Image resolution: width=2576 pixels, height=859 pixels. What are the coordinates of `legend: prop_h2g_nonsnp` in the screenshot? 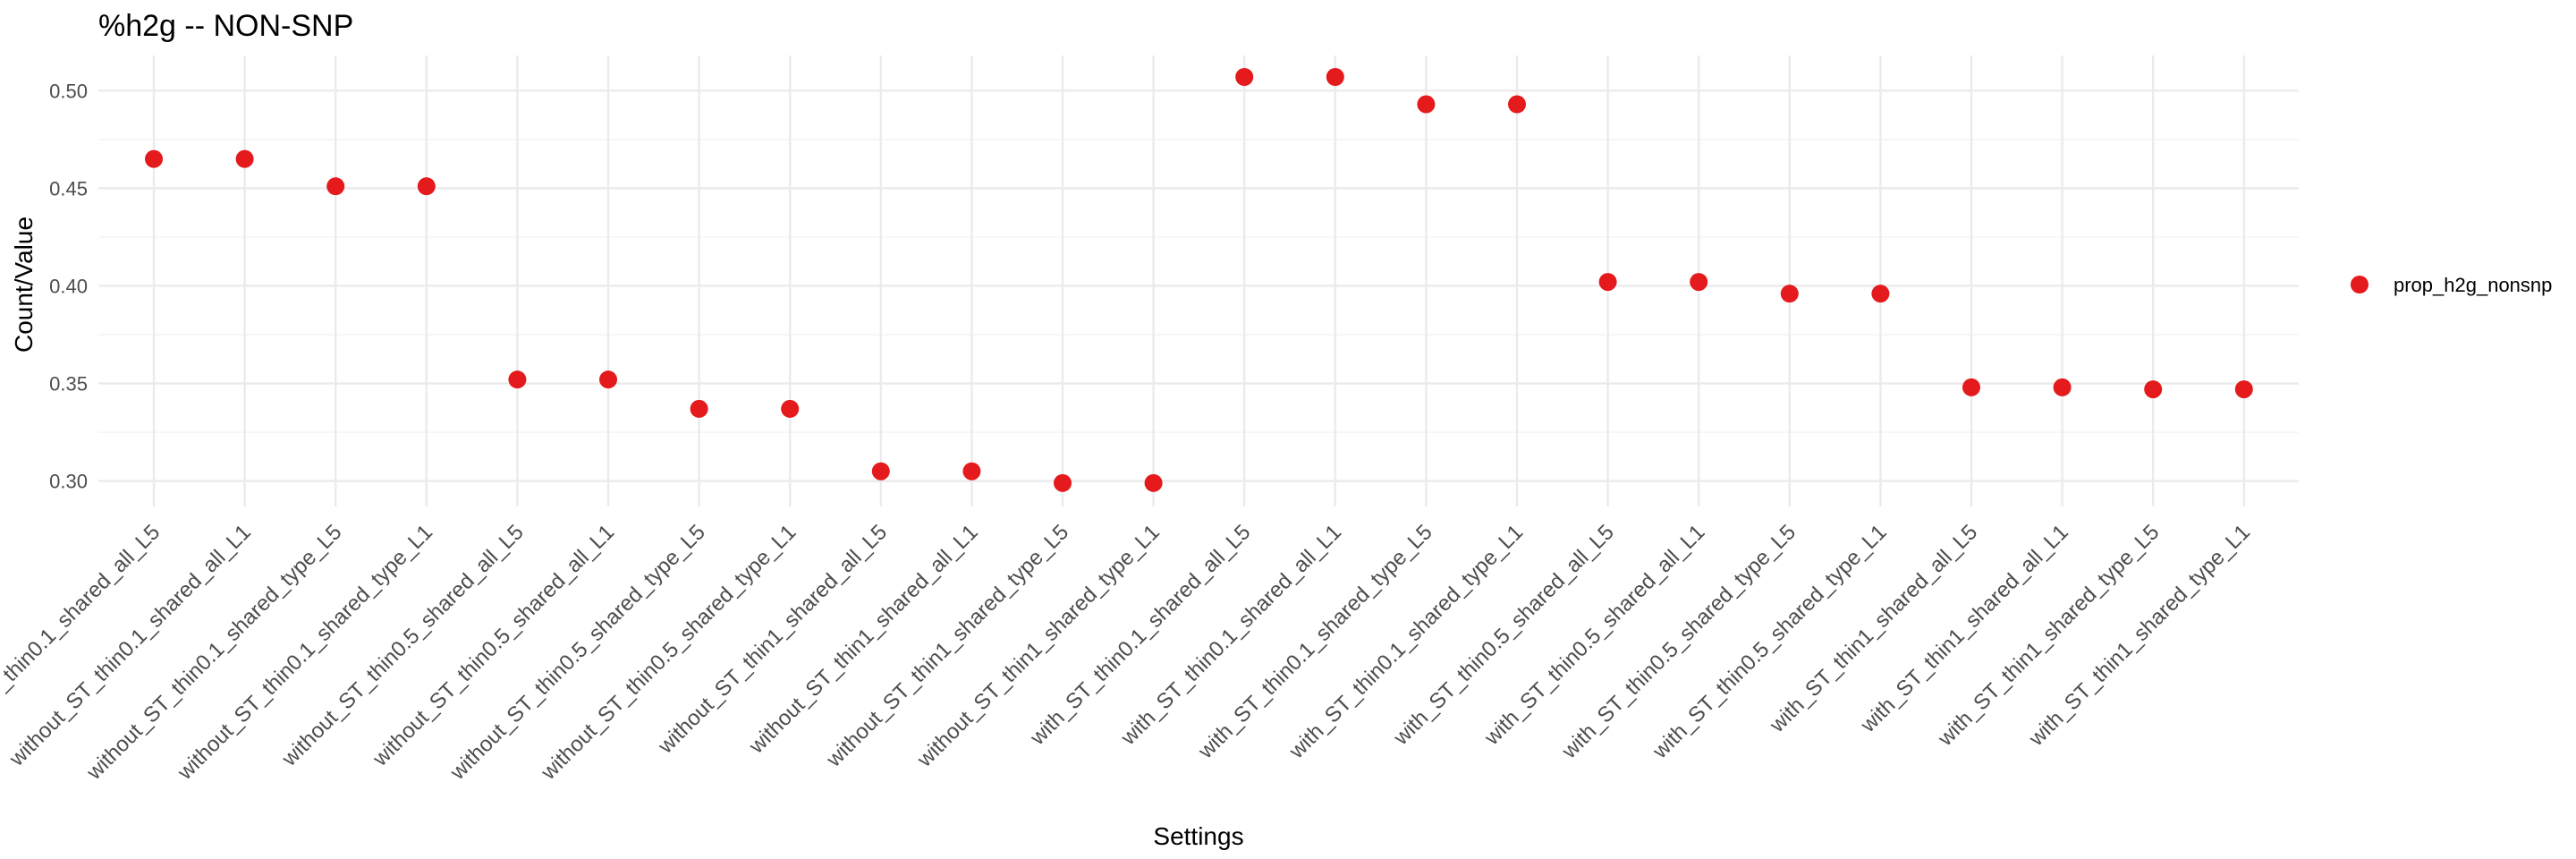 It's located at (2451, 285).